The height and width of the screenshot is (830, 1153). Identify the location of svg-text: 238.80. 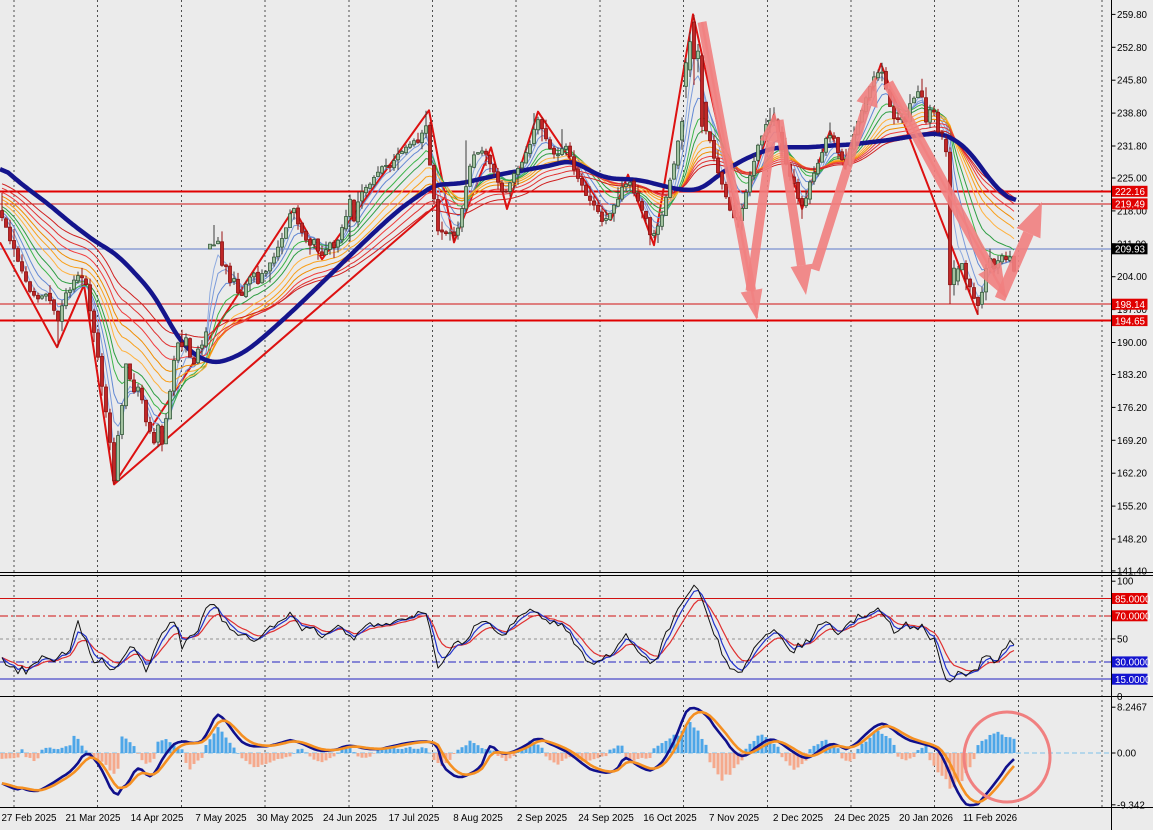
(1132, 114).